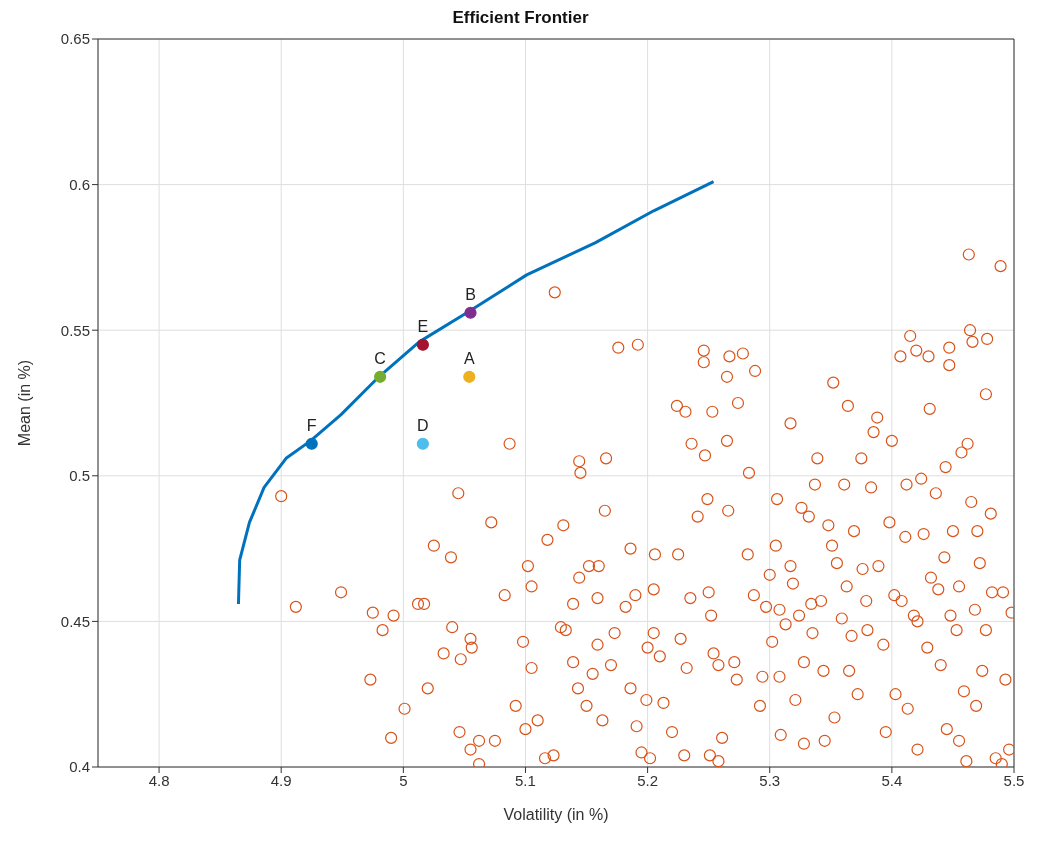  I want to click on series-label: D, so click(423, 426).